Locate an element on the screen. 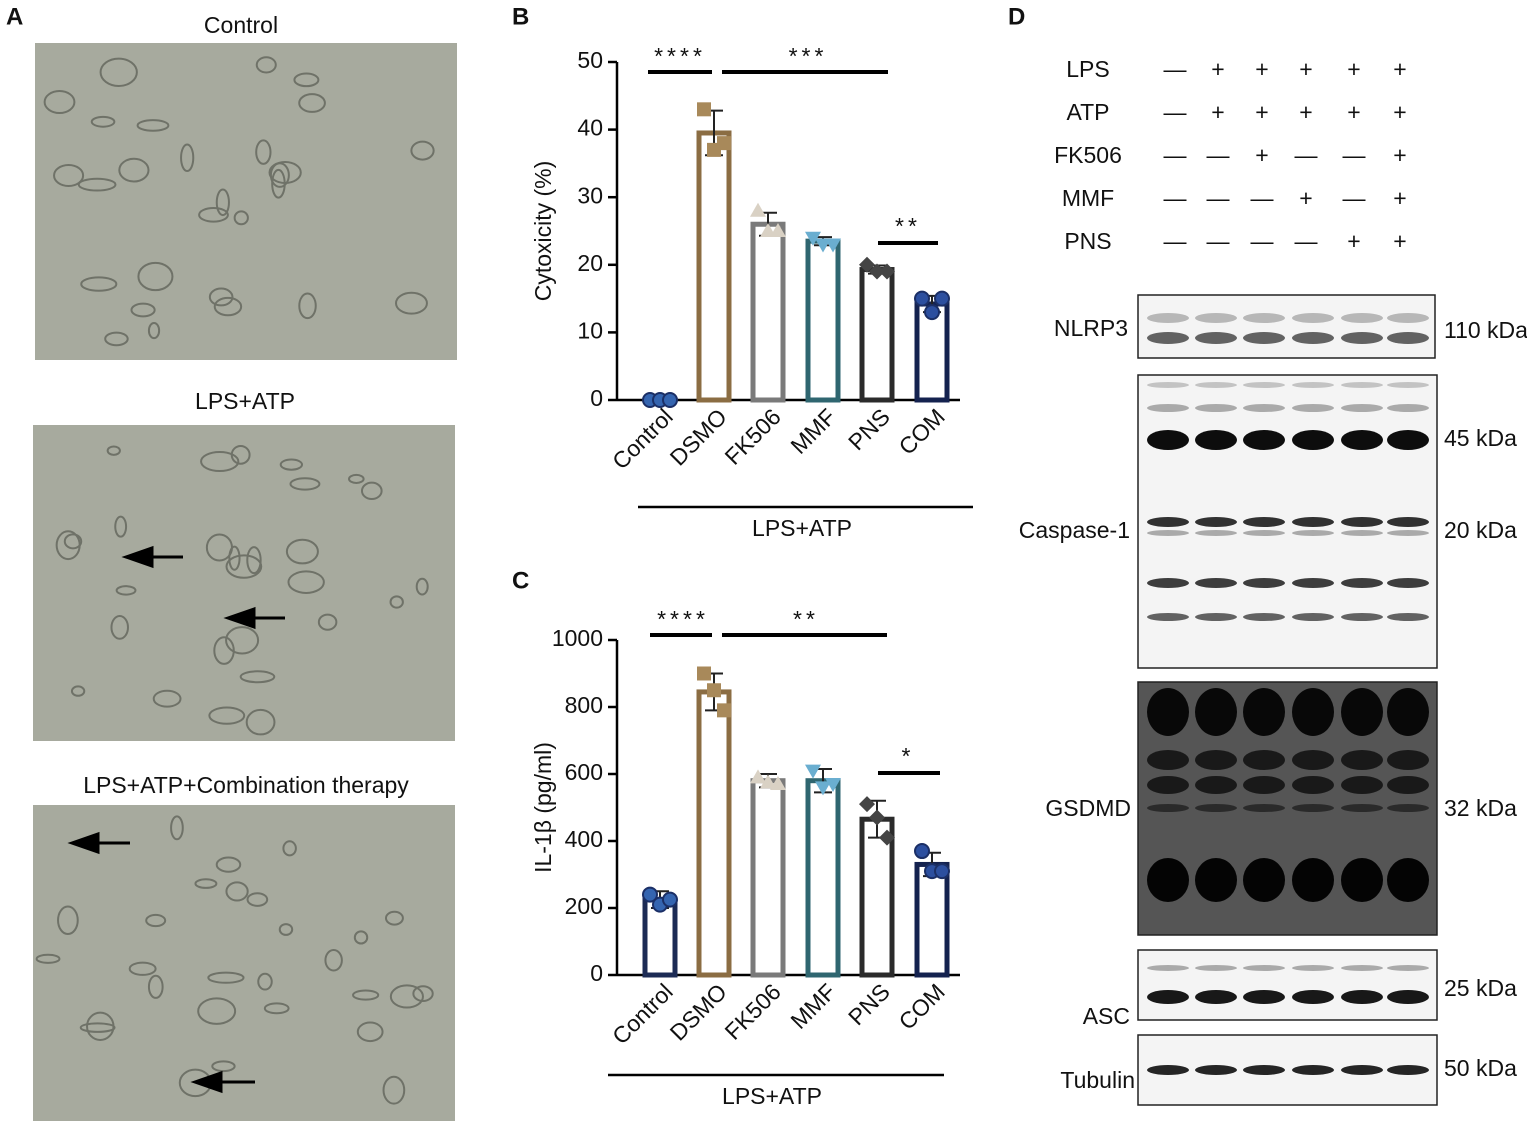 Image resolution: width=1527 pixels, height=1123 pixels. photo-title: LPS+ATP is located at coordinates (245, 401).